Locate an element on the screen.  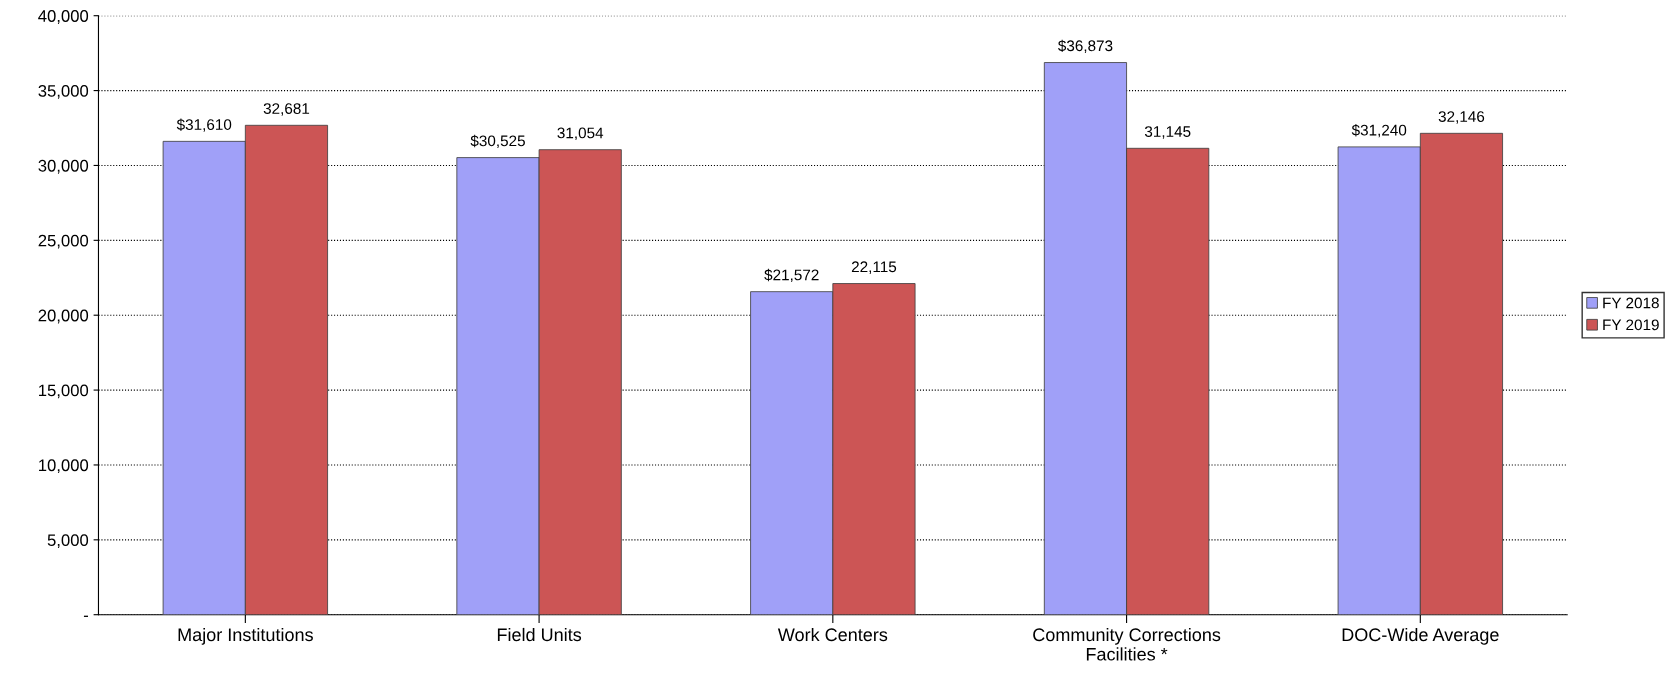
data-label: 22,115 is located at coordinates (874, 267).